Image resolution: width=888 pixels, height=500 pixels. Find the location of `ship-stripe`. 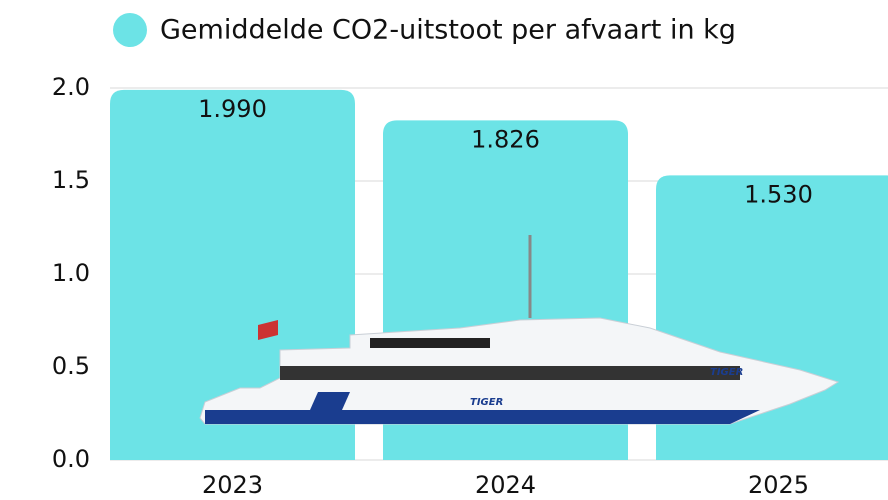

ship-stripe is located at coordinates (482, 417).